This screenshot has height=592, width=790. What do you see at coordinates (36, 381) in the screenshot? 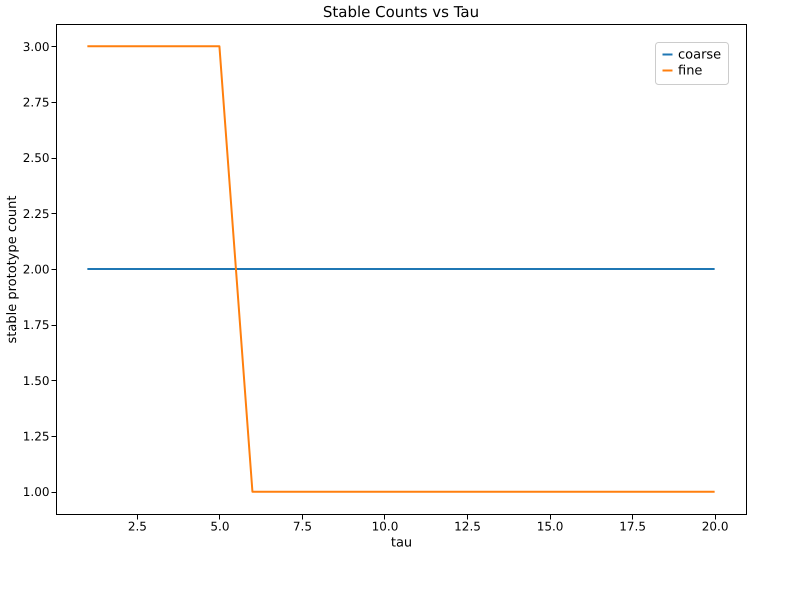
I see `y-tick-label: 1.50` at bounding box center [36, 381].